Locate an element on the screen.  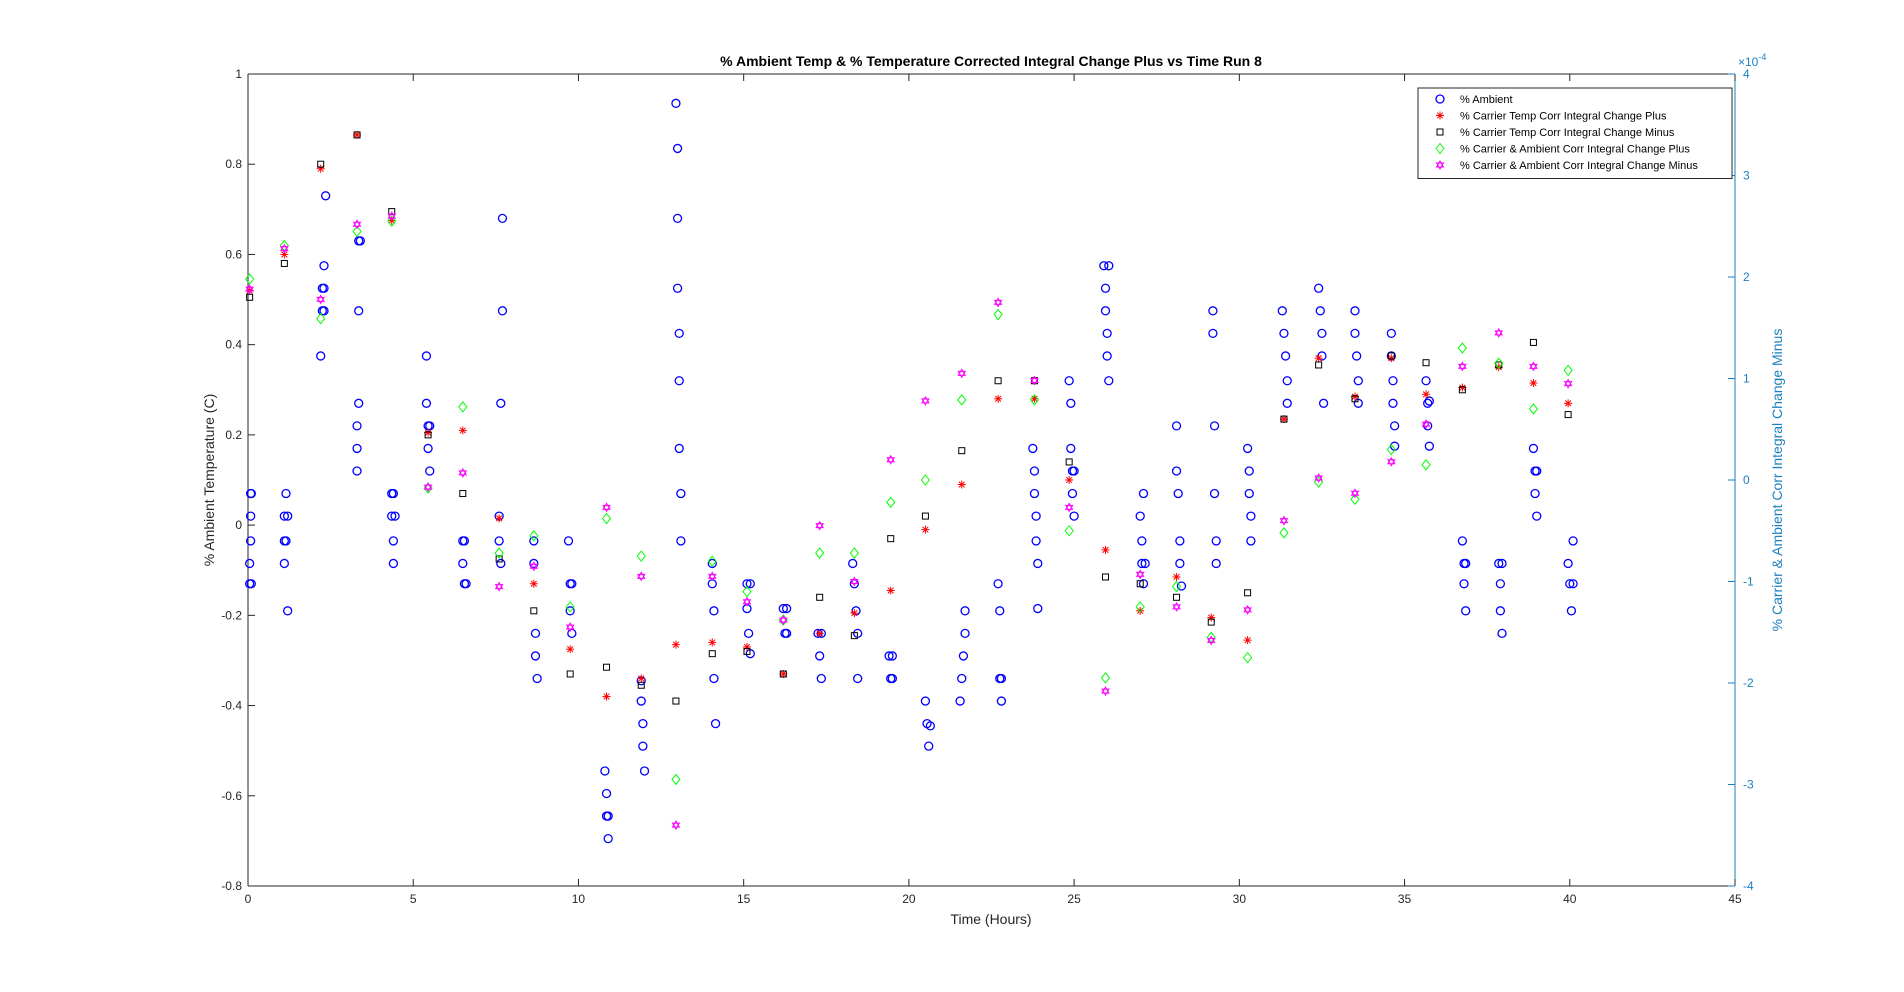
y-tick-label: 0 is located at coordinates (238, 525).